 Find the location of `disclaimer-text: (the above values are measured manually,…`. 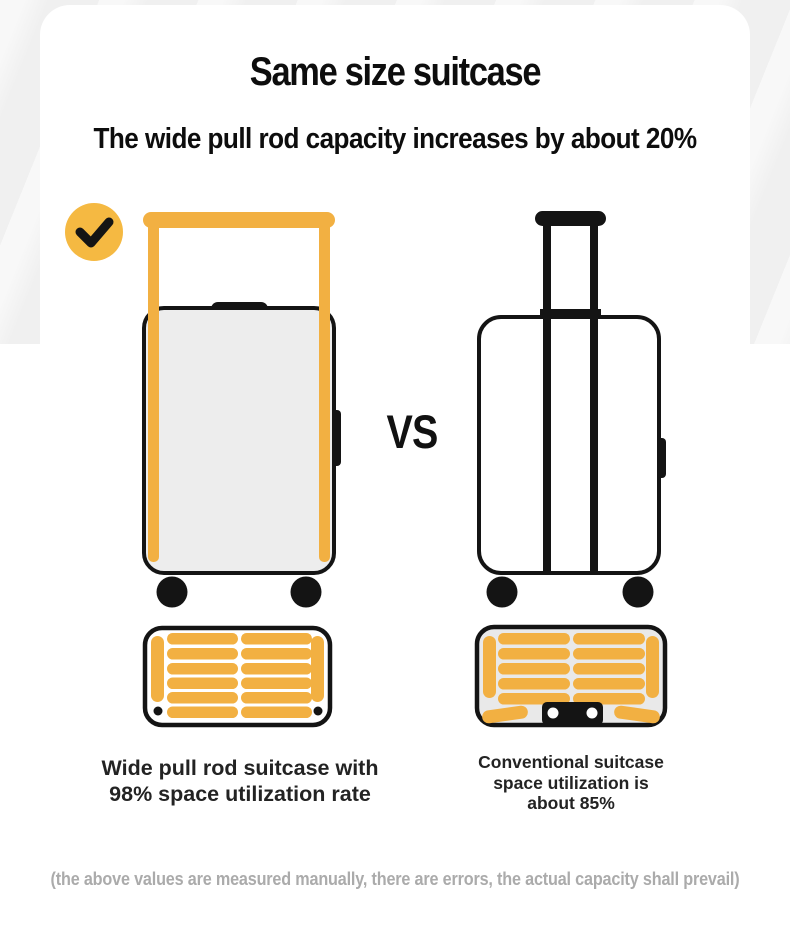

disclaimer-text: (the above values are measured manually,… is located at coordinates (395, 879).